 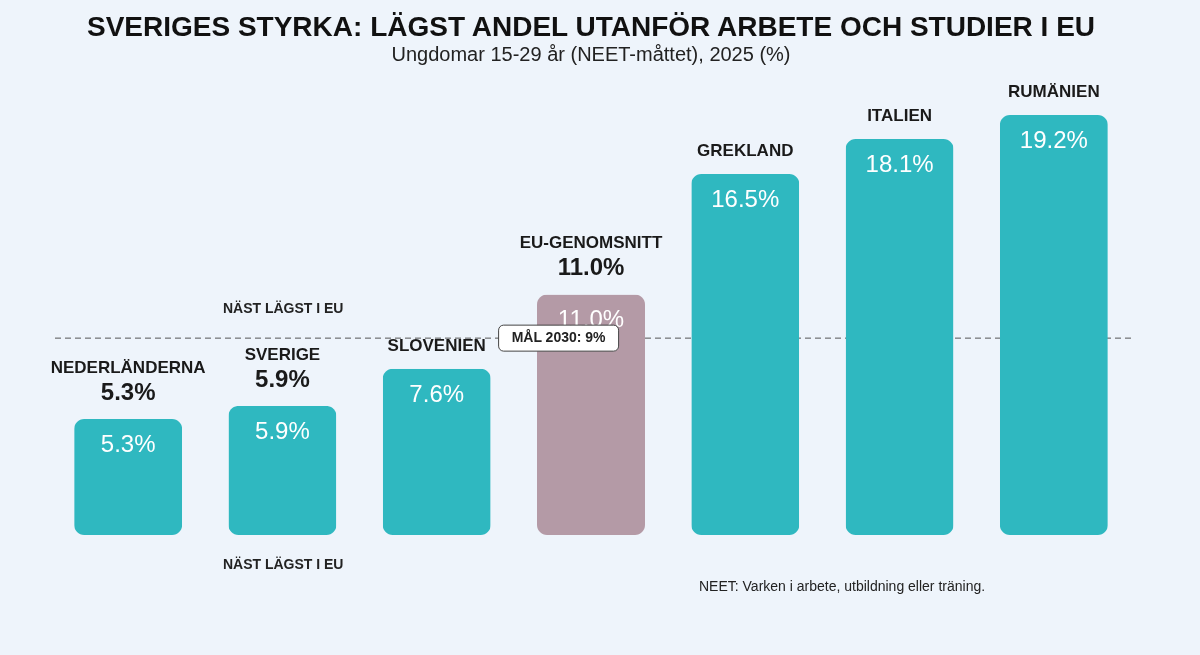 What do you see at coordinates (128, 444) in the screenshot?
I see `data-label: 5.3%` at bounding box center [128, 444].